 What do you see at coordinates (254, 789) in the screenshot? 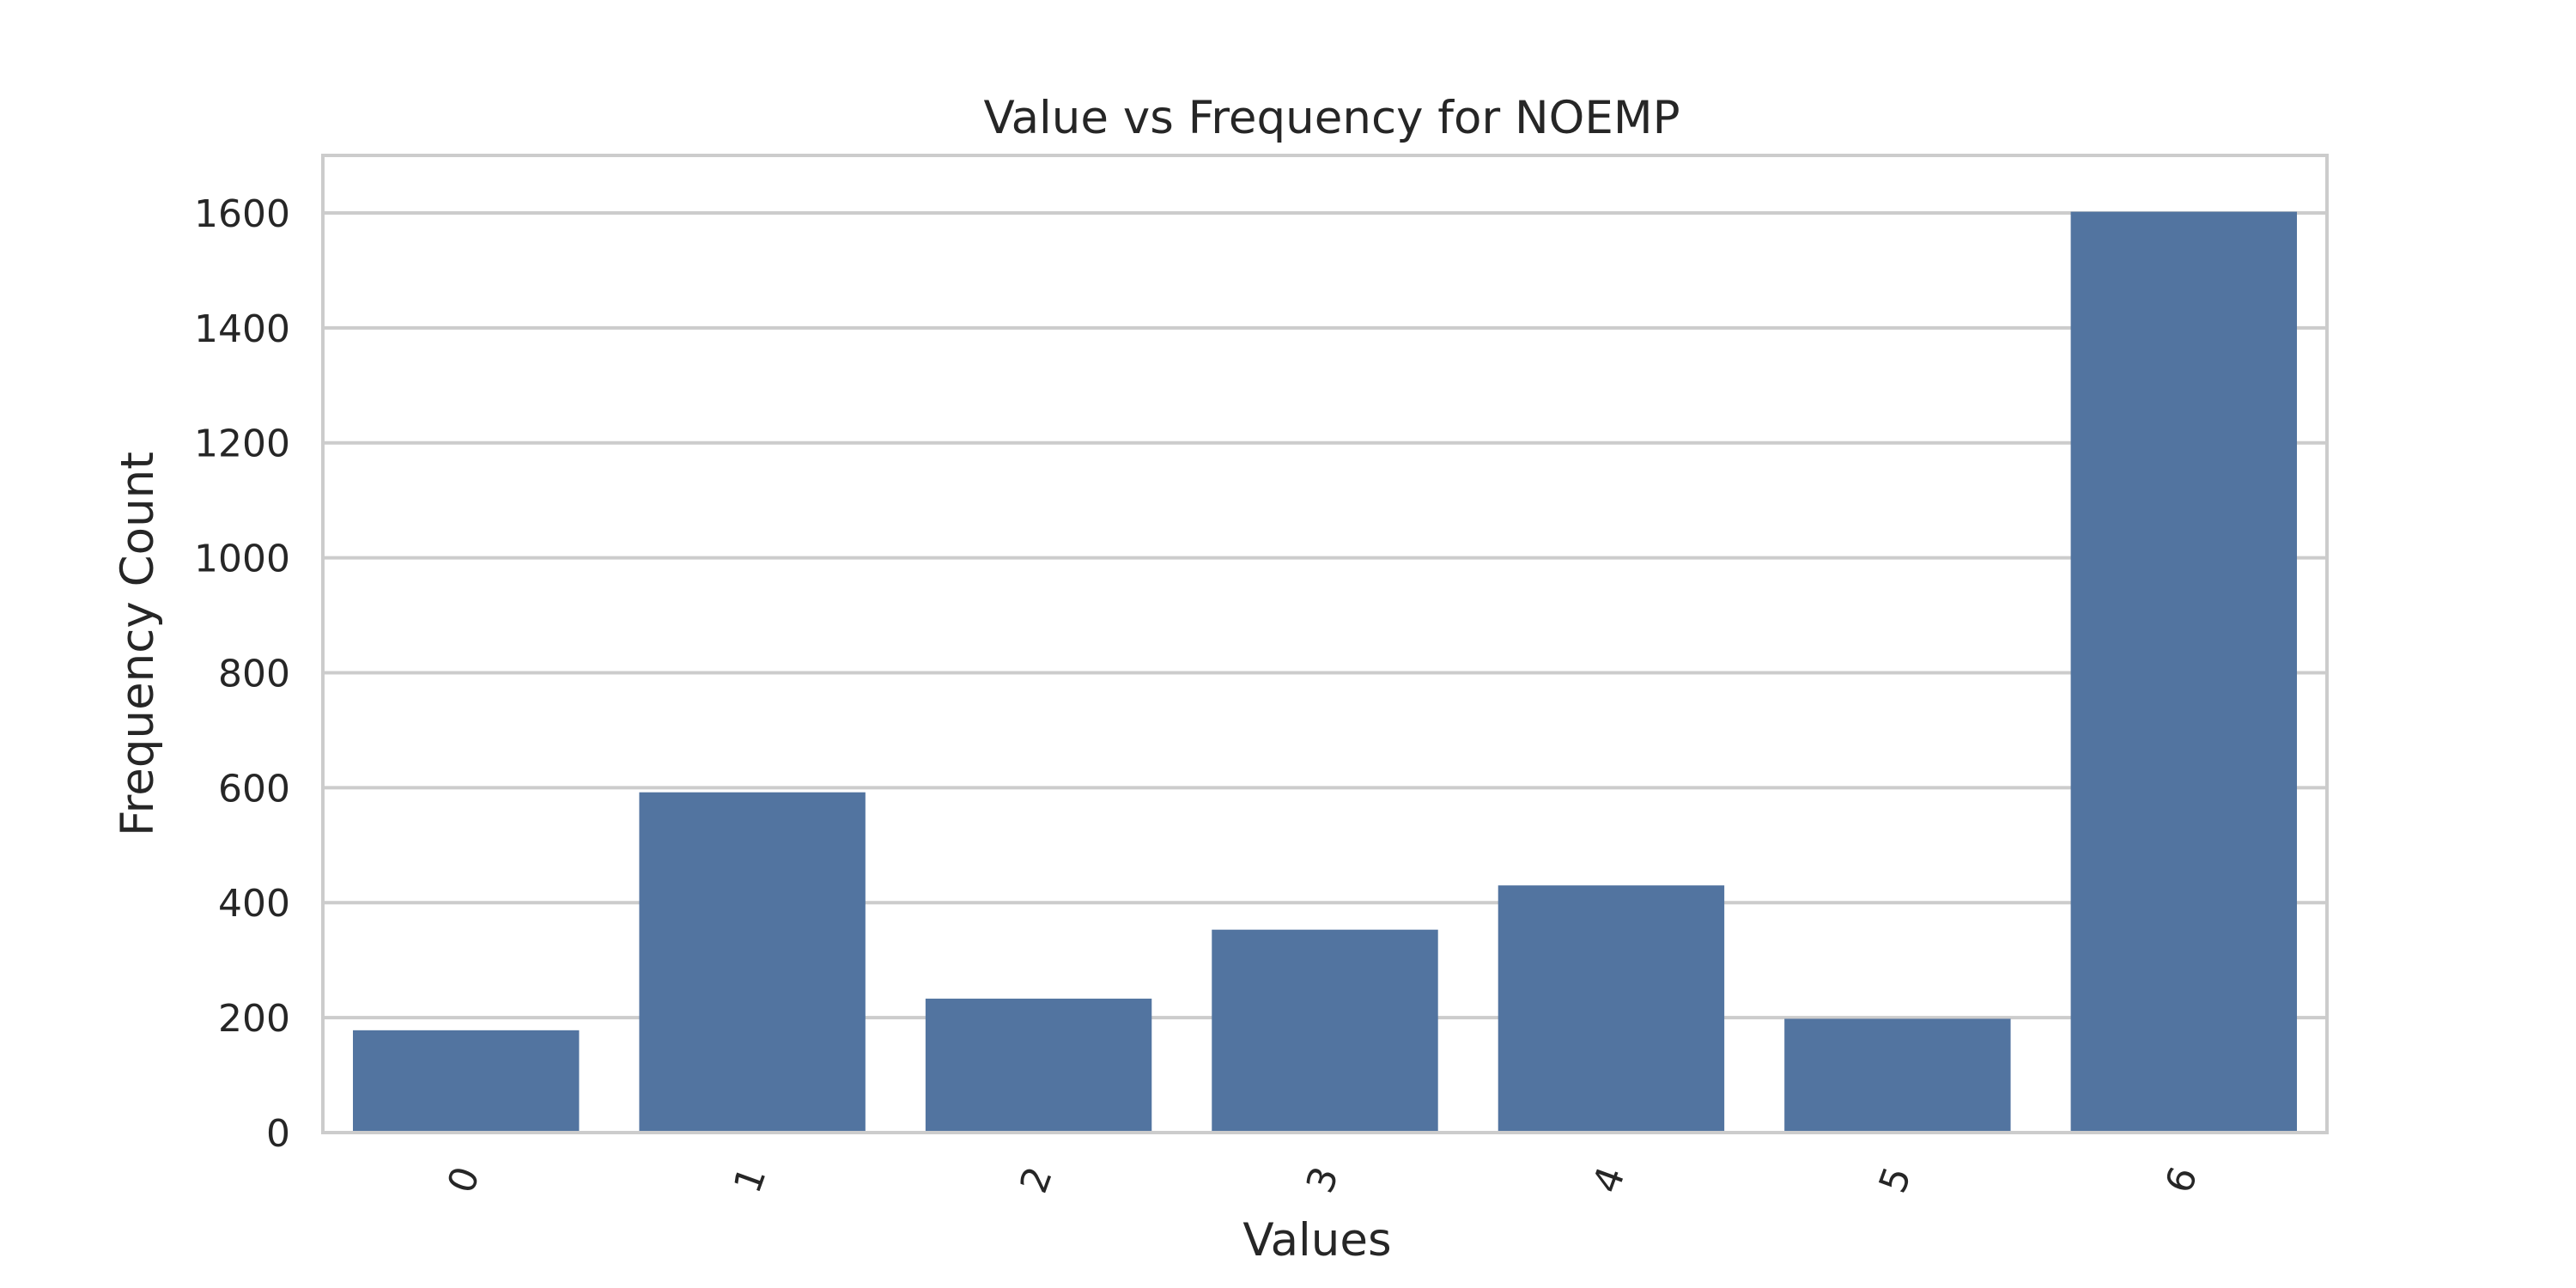
I see `y-tick-label: 600` at bounding box center [254, 789].